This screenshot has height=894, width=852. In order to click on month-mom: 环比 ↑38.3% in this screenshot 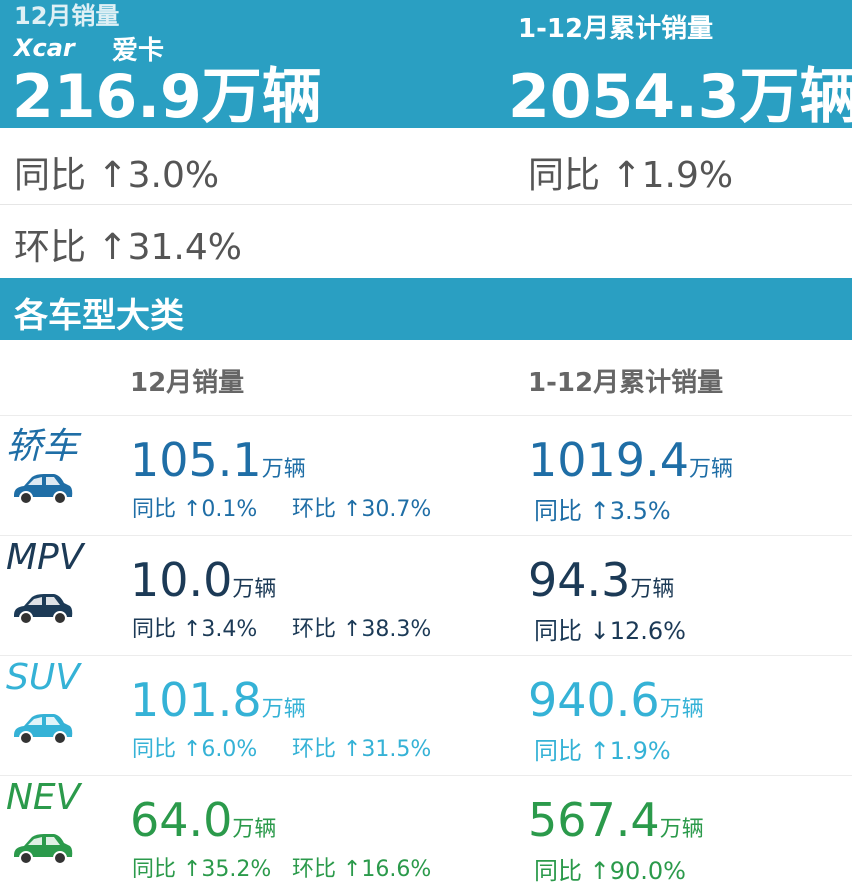, I will do `click(362, 629)`.